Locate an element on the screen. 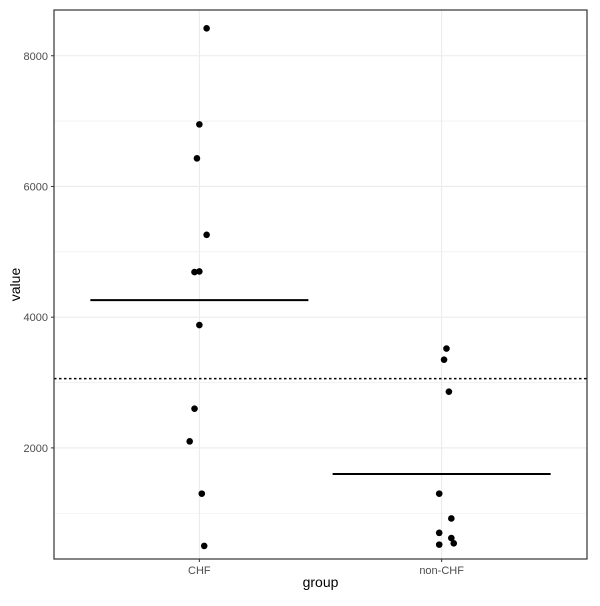 The image size is (600, 606). y-tick-label: 6000 is located at coordinates (36, 187).